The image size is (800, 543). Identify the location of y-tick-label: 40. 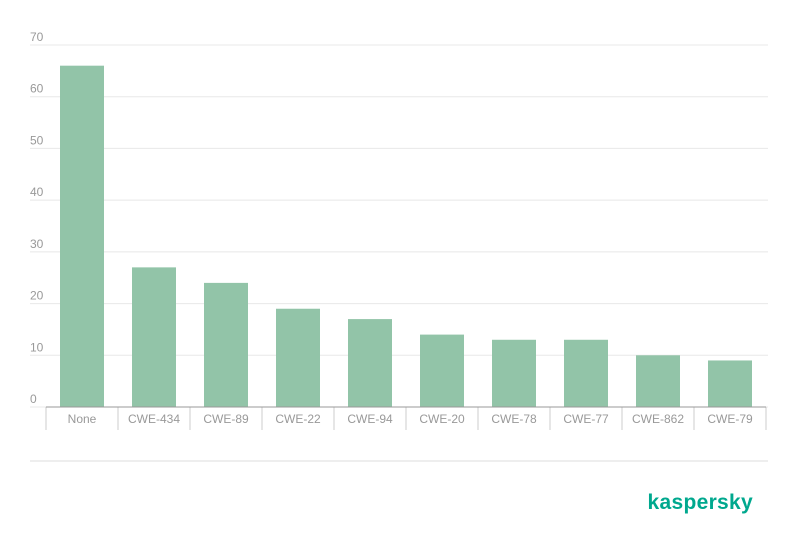
(37, 192).